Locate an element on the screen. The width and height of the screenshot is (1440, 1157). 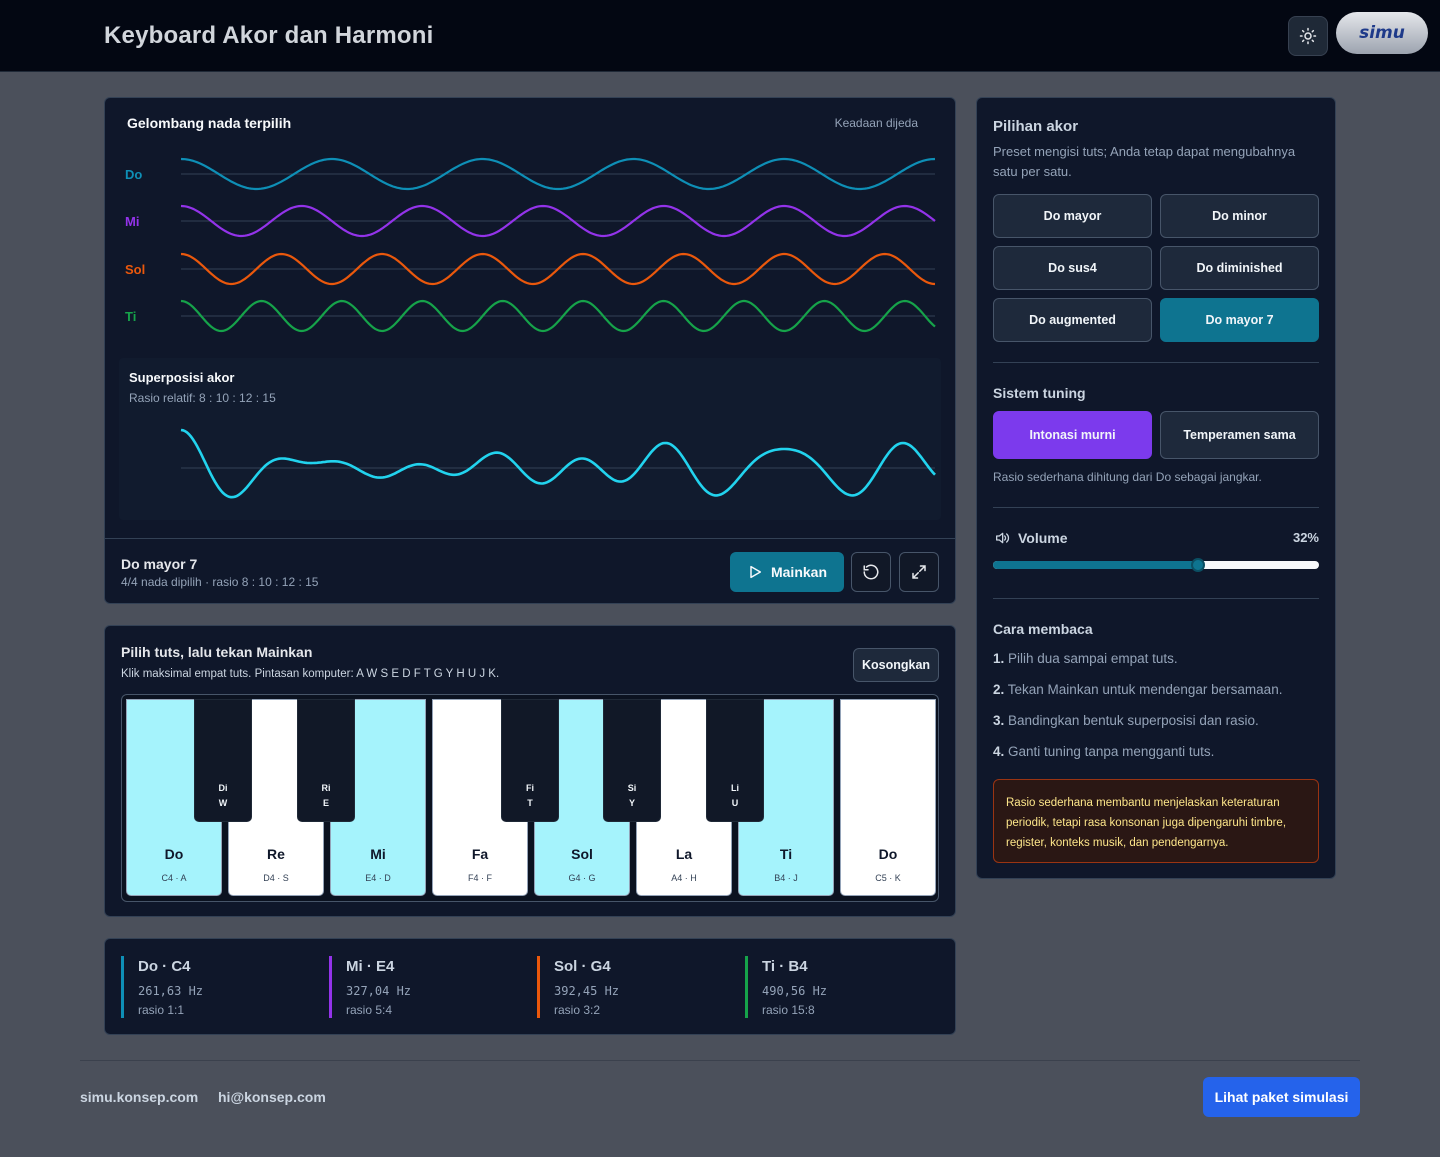
volume-icon is located at coordinates (1003, 538).